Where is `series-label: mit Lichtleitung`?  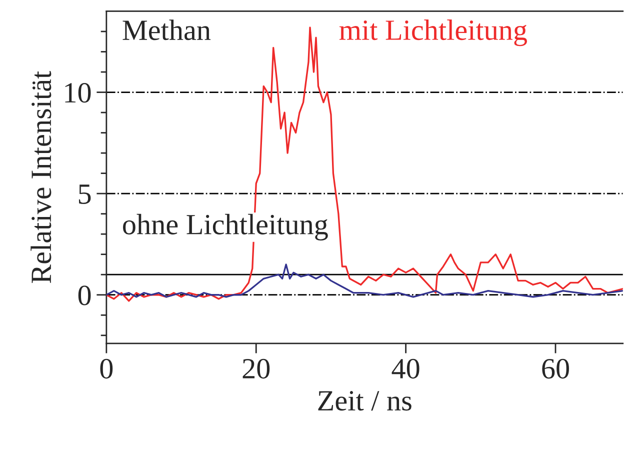
series-label: mit Lichtleitung is located at coordinates (433, 33).